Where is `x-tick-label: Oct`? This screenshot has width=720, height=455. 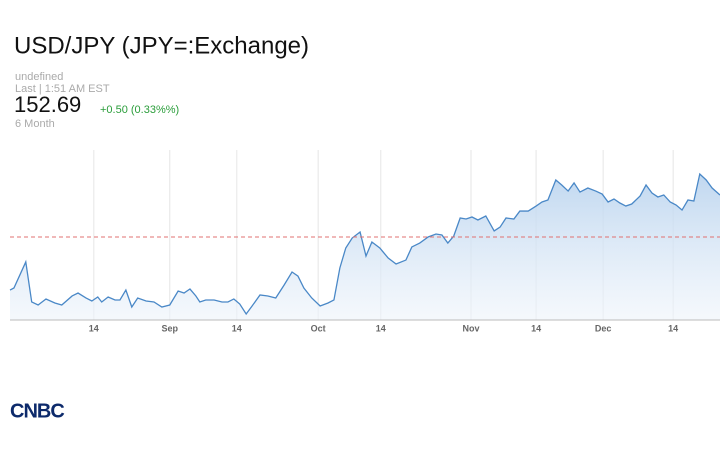
x-tick-label: Oct is located at coordinates (318, 328).